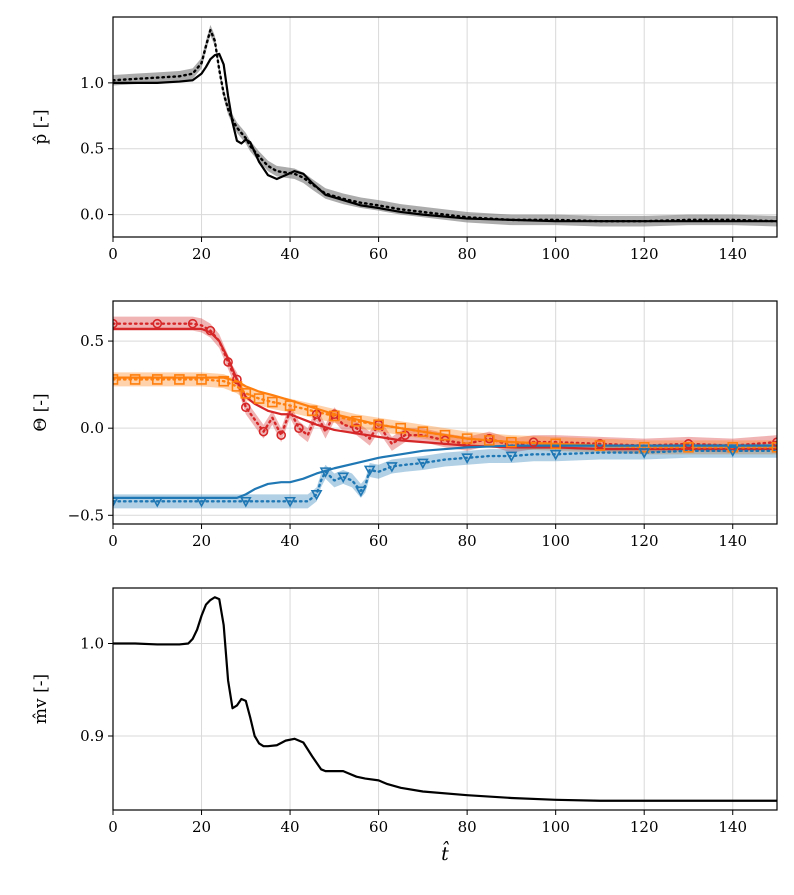 The image size is (794, 895). I want to click on y-axis-label: Θ [-], so click(41, 412).